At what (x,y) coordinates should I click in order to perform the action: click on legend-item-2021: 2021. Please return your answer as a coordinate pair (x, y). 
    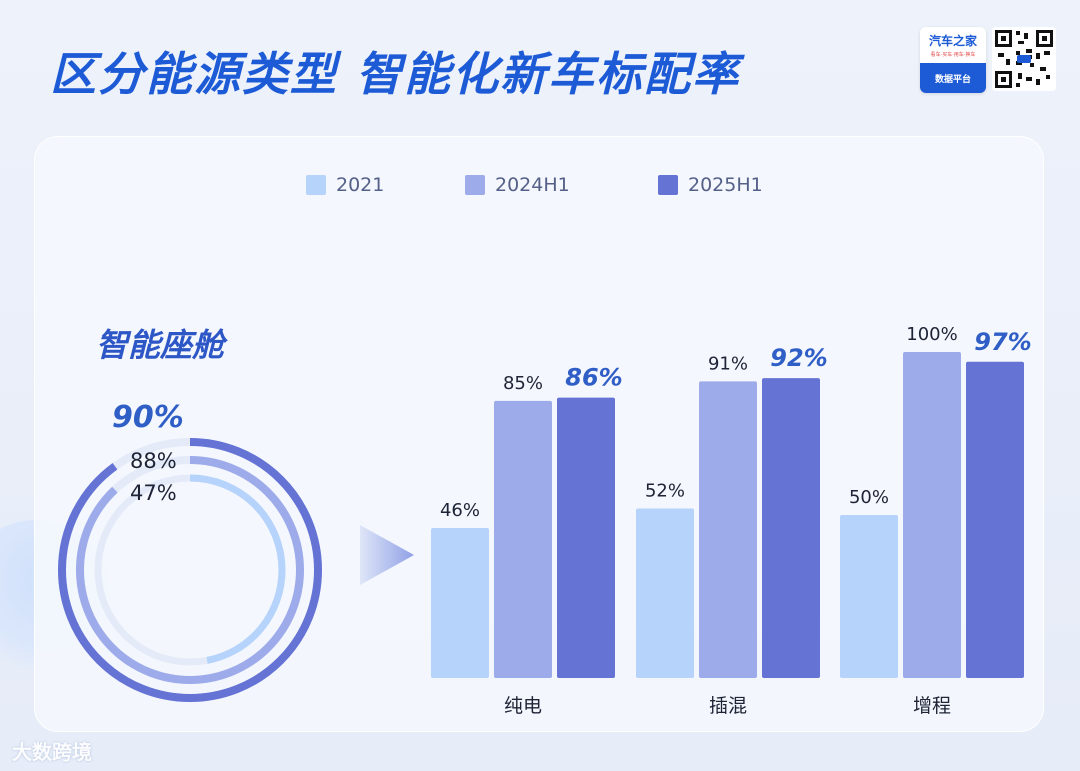
    Looking at the image, I should click on (345, 185).